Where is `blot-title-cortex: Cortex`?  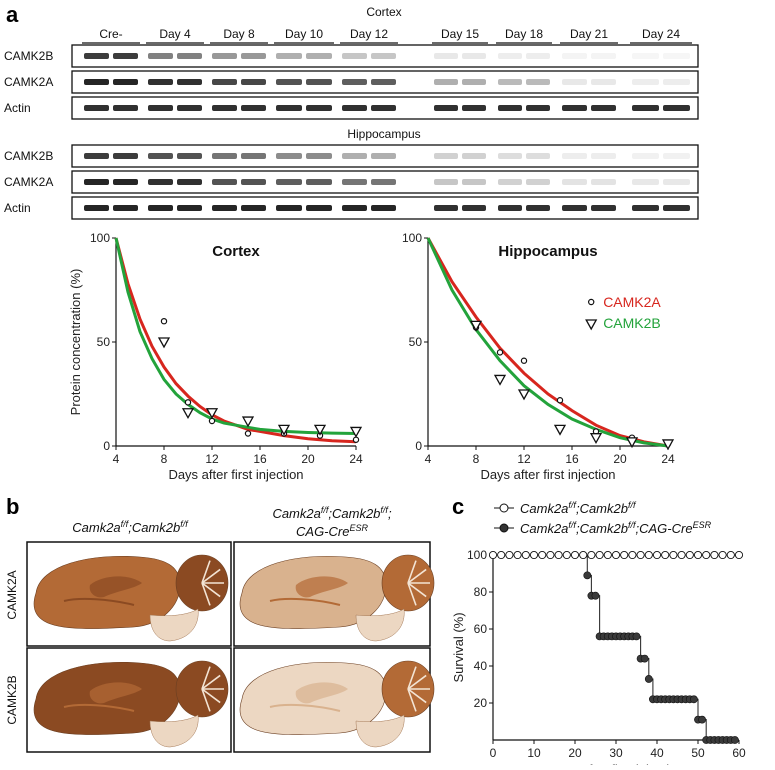
blot-title-cortex: Cortex is located at coordinates (383, 12).